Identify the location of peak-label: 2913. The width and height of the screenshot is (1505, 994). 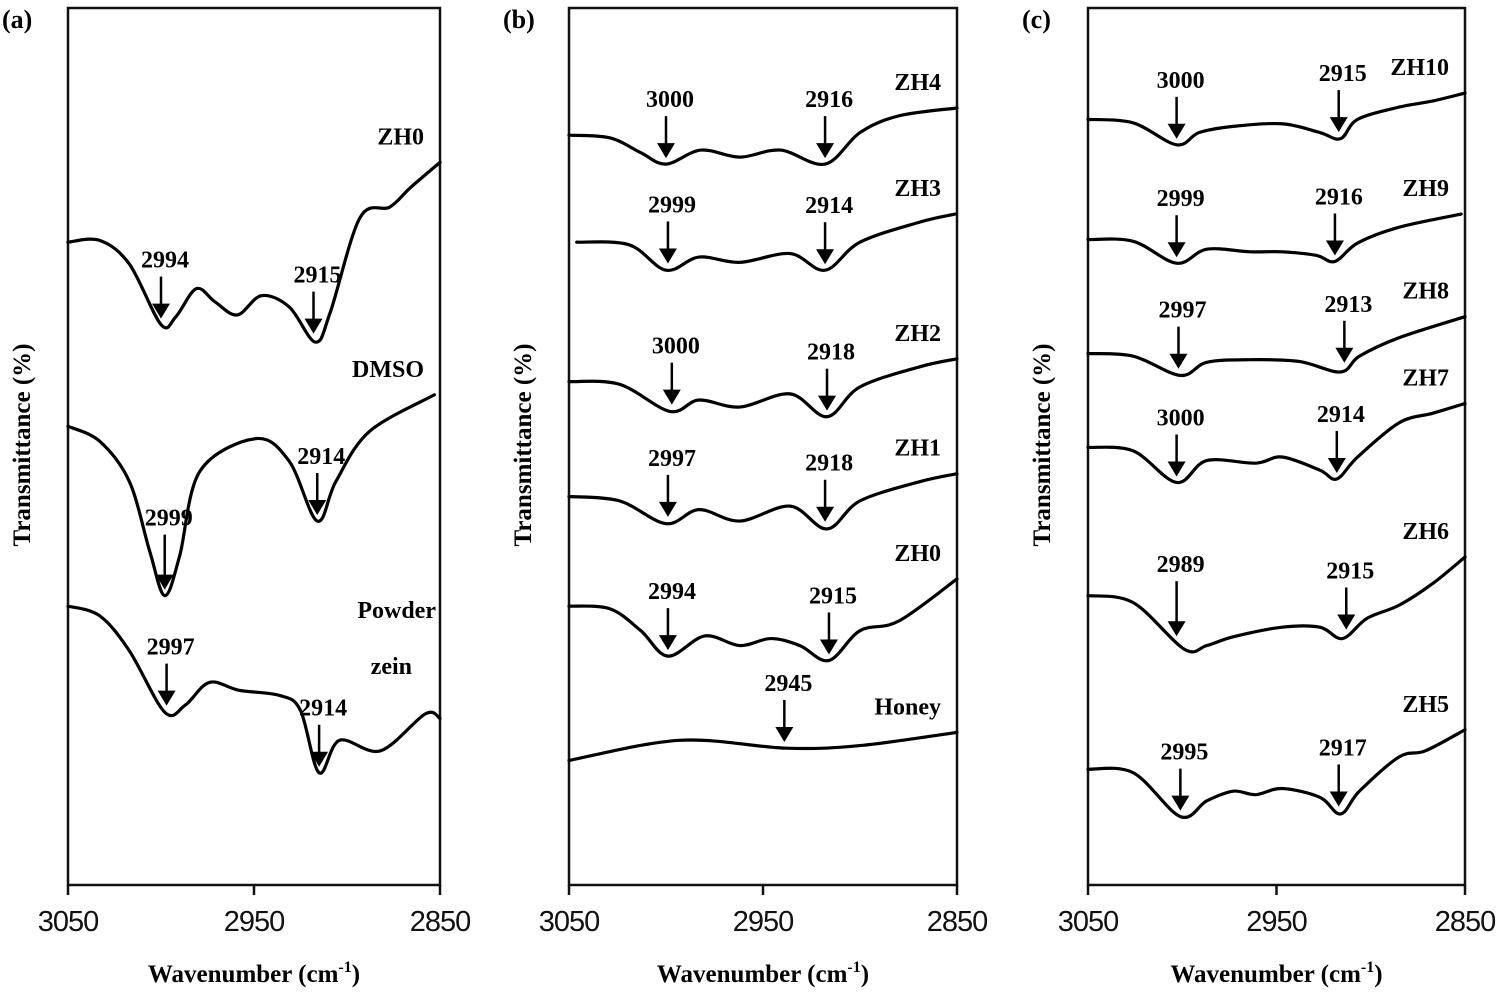
(1348, 305).